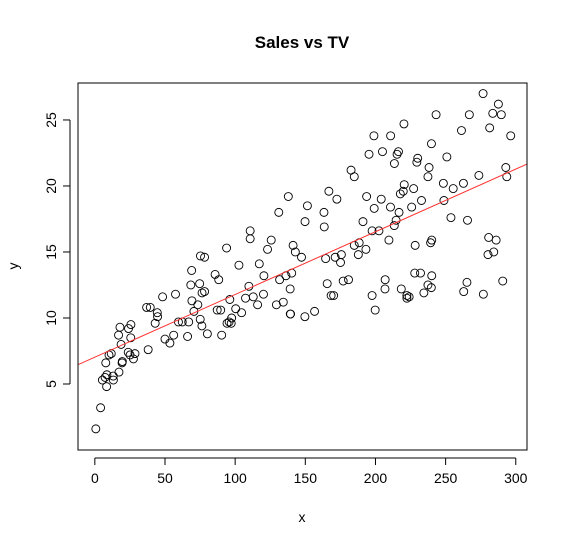  What do you see at coordinates (376, 478) in the screenshot?
I see `x-tick-label: 200` at bounding box center [376, 478].